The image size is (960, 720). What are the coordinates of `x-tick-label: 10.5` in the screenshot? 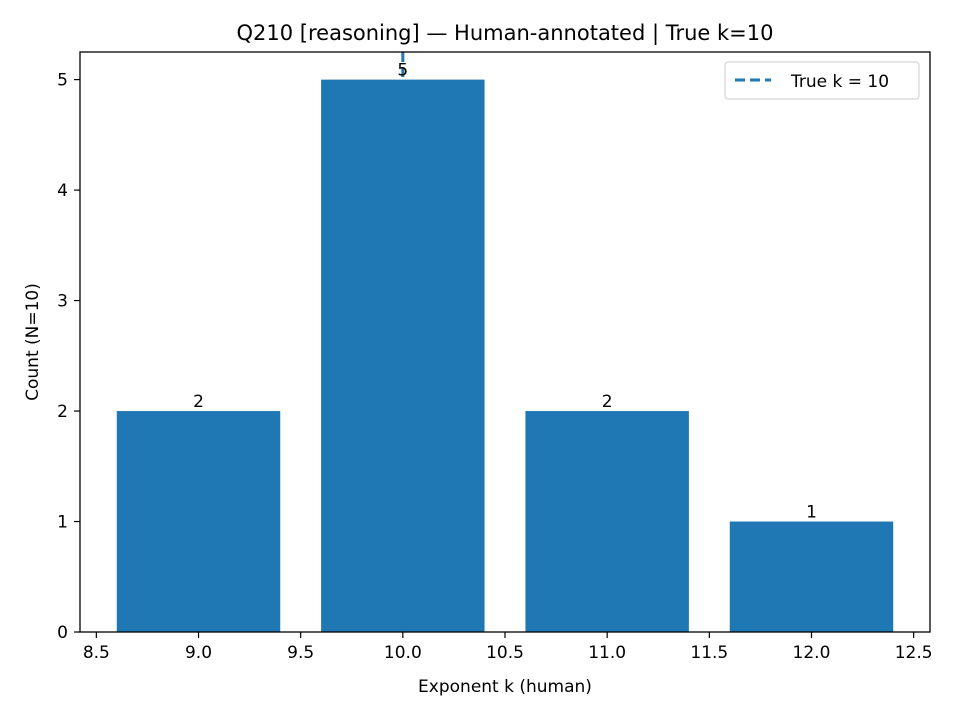 It's located at (505, 653).